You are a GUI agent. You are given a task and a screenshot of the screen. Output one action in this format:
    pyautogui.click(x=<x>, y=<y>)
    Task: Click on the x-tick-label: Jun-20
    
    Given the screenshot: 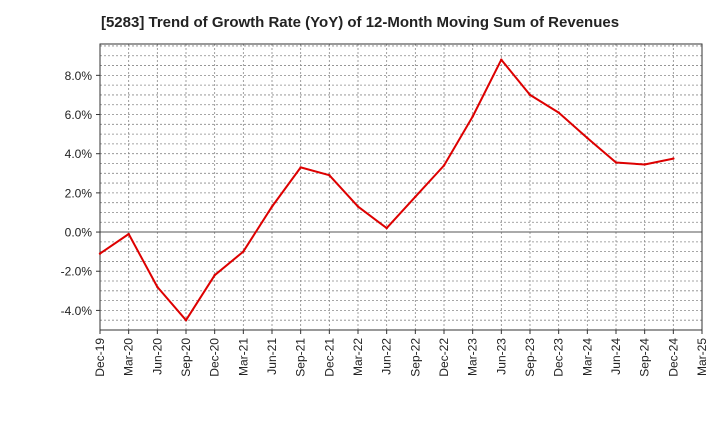 What is the action you would take?
    pyautogui.click(x=157, y=356)
    